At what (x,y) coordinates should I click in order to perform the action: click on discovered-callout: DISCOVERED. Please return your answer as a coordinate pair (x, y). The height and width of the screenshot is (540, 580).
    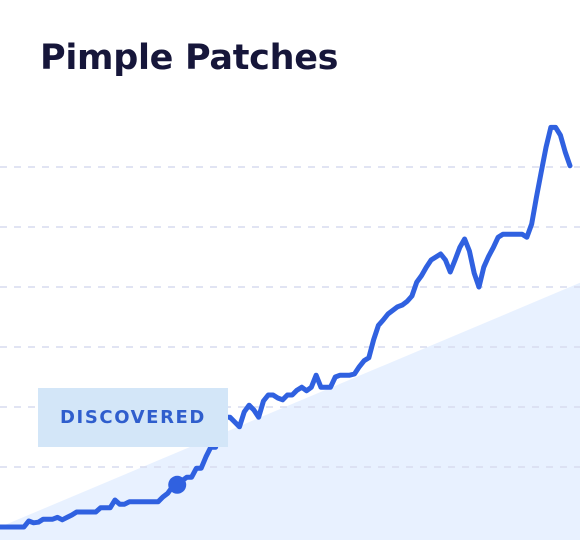
    Looking at the image, I should click on (133, 417).